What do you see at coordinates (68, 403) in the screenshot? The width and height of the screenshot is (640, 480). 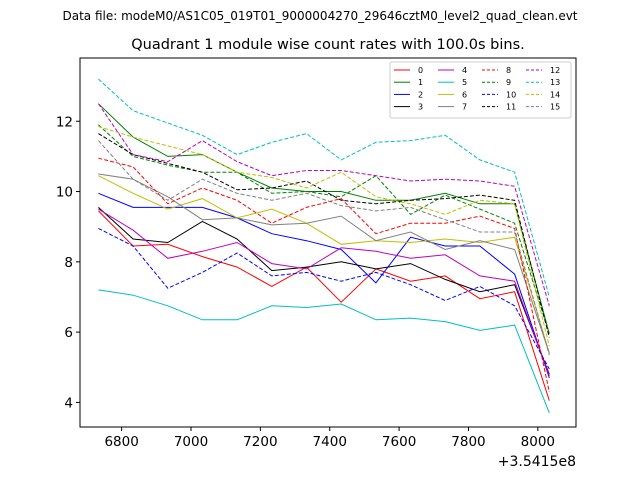 I see `y-tick-label: 4` at bounding box center [68, 403].